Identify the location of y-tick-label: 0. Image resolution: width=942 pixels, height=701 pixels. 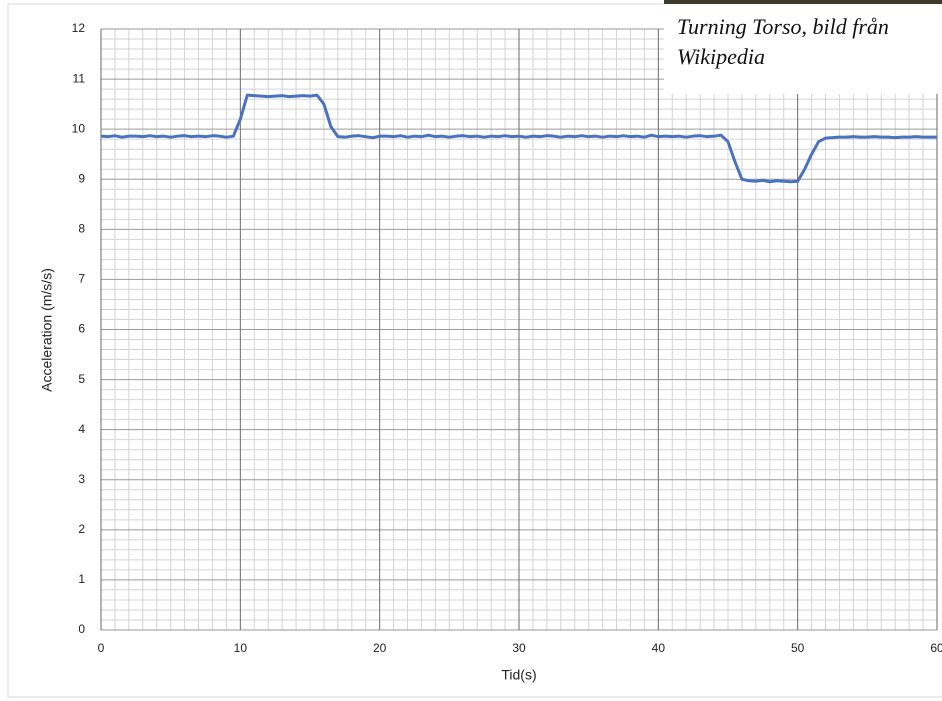
(81, 629).